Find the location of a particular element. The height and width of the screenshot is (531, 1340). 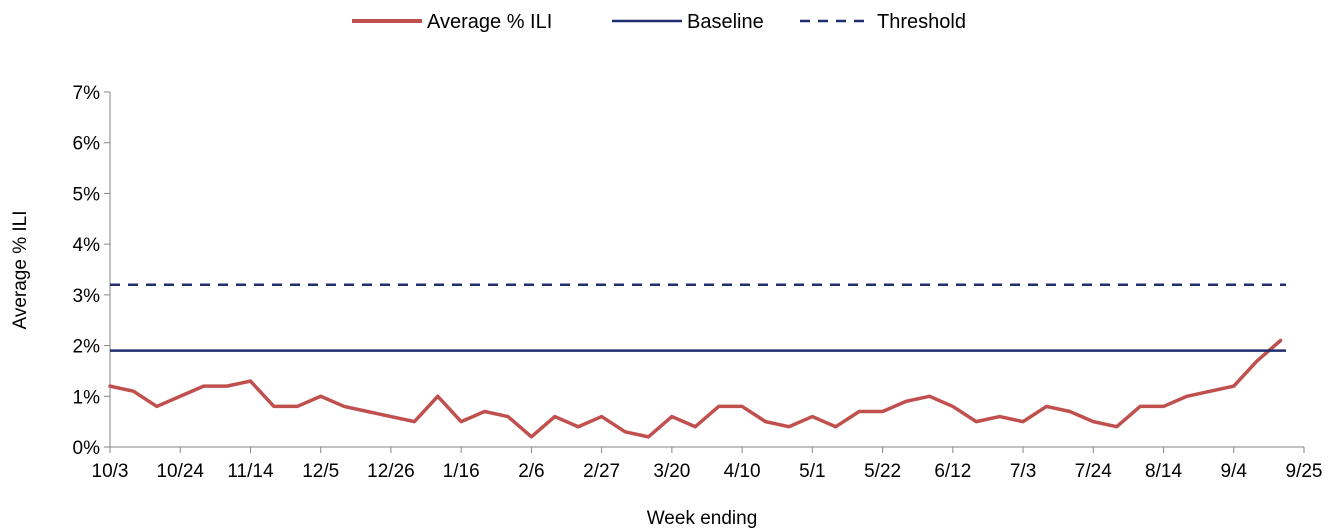

y-tick-label: 1% is located at coordinates (87, 397).